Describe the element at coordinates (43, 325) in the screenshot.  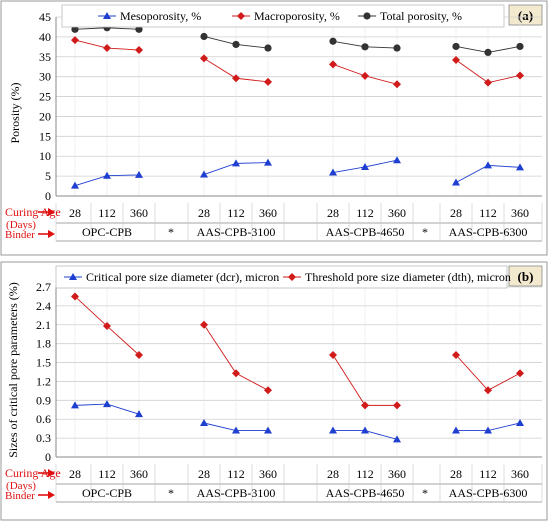
I see `panel-b-y-tick-label: 2.1` at that location.